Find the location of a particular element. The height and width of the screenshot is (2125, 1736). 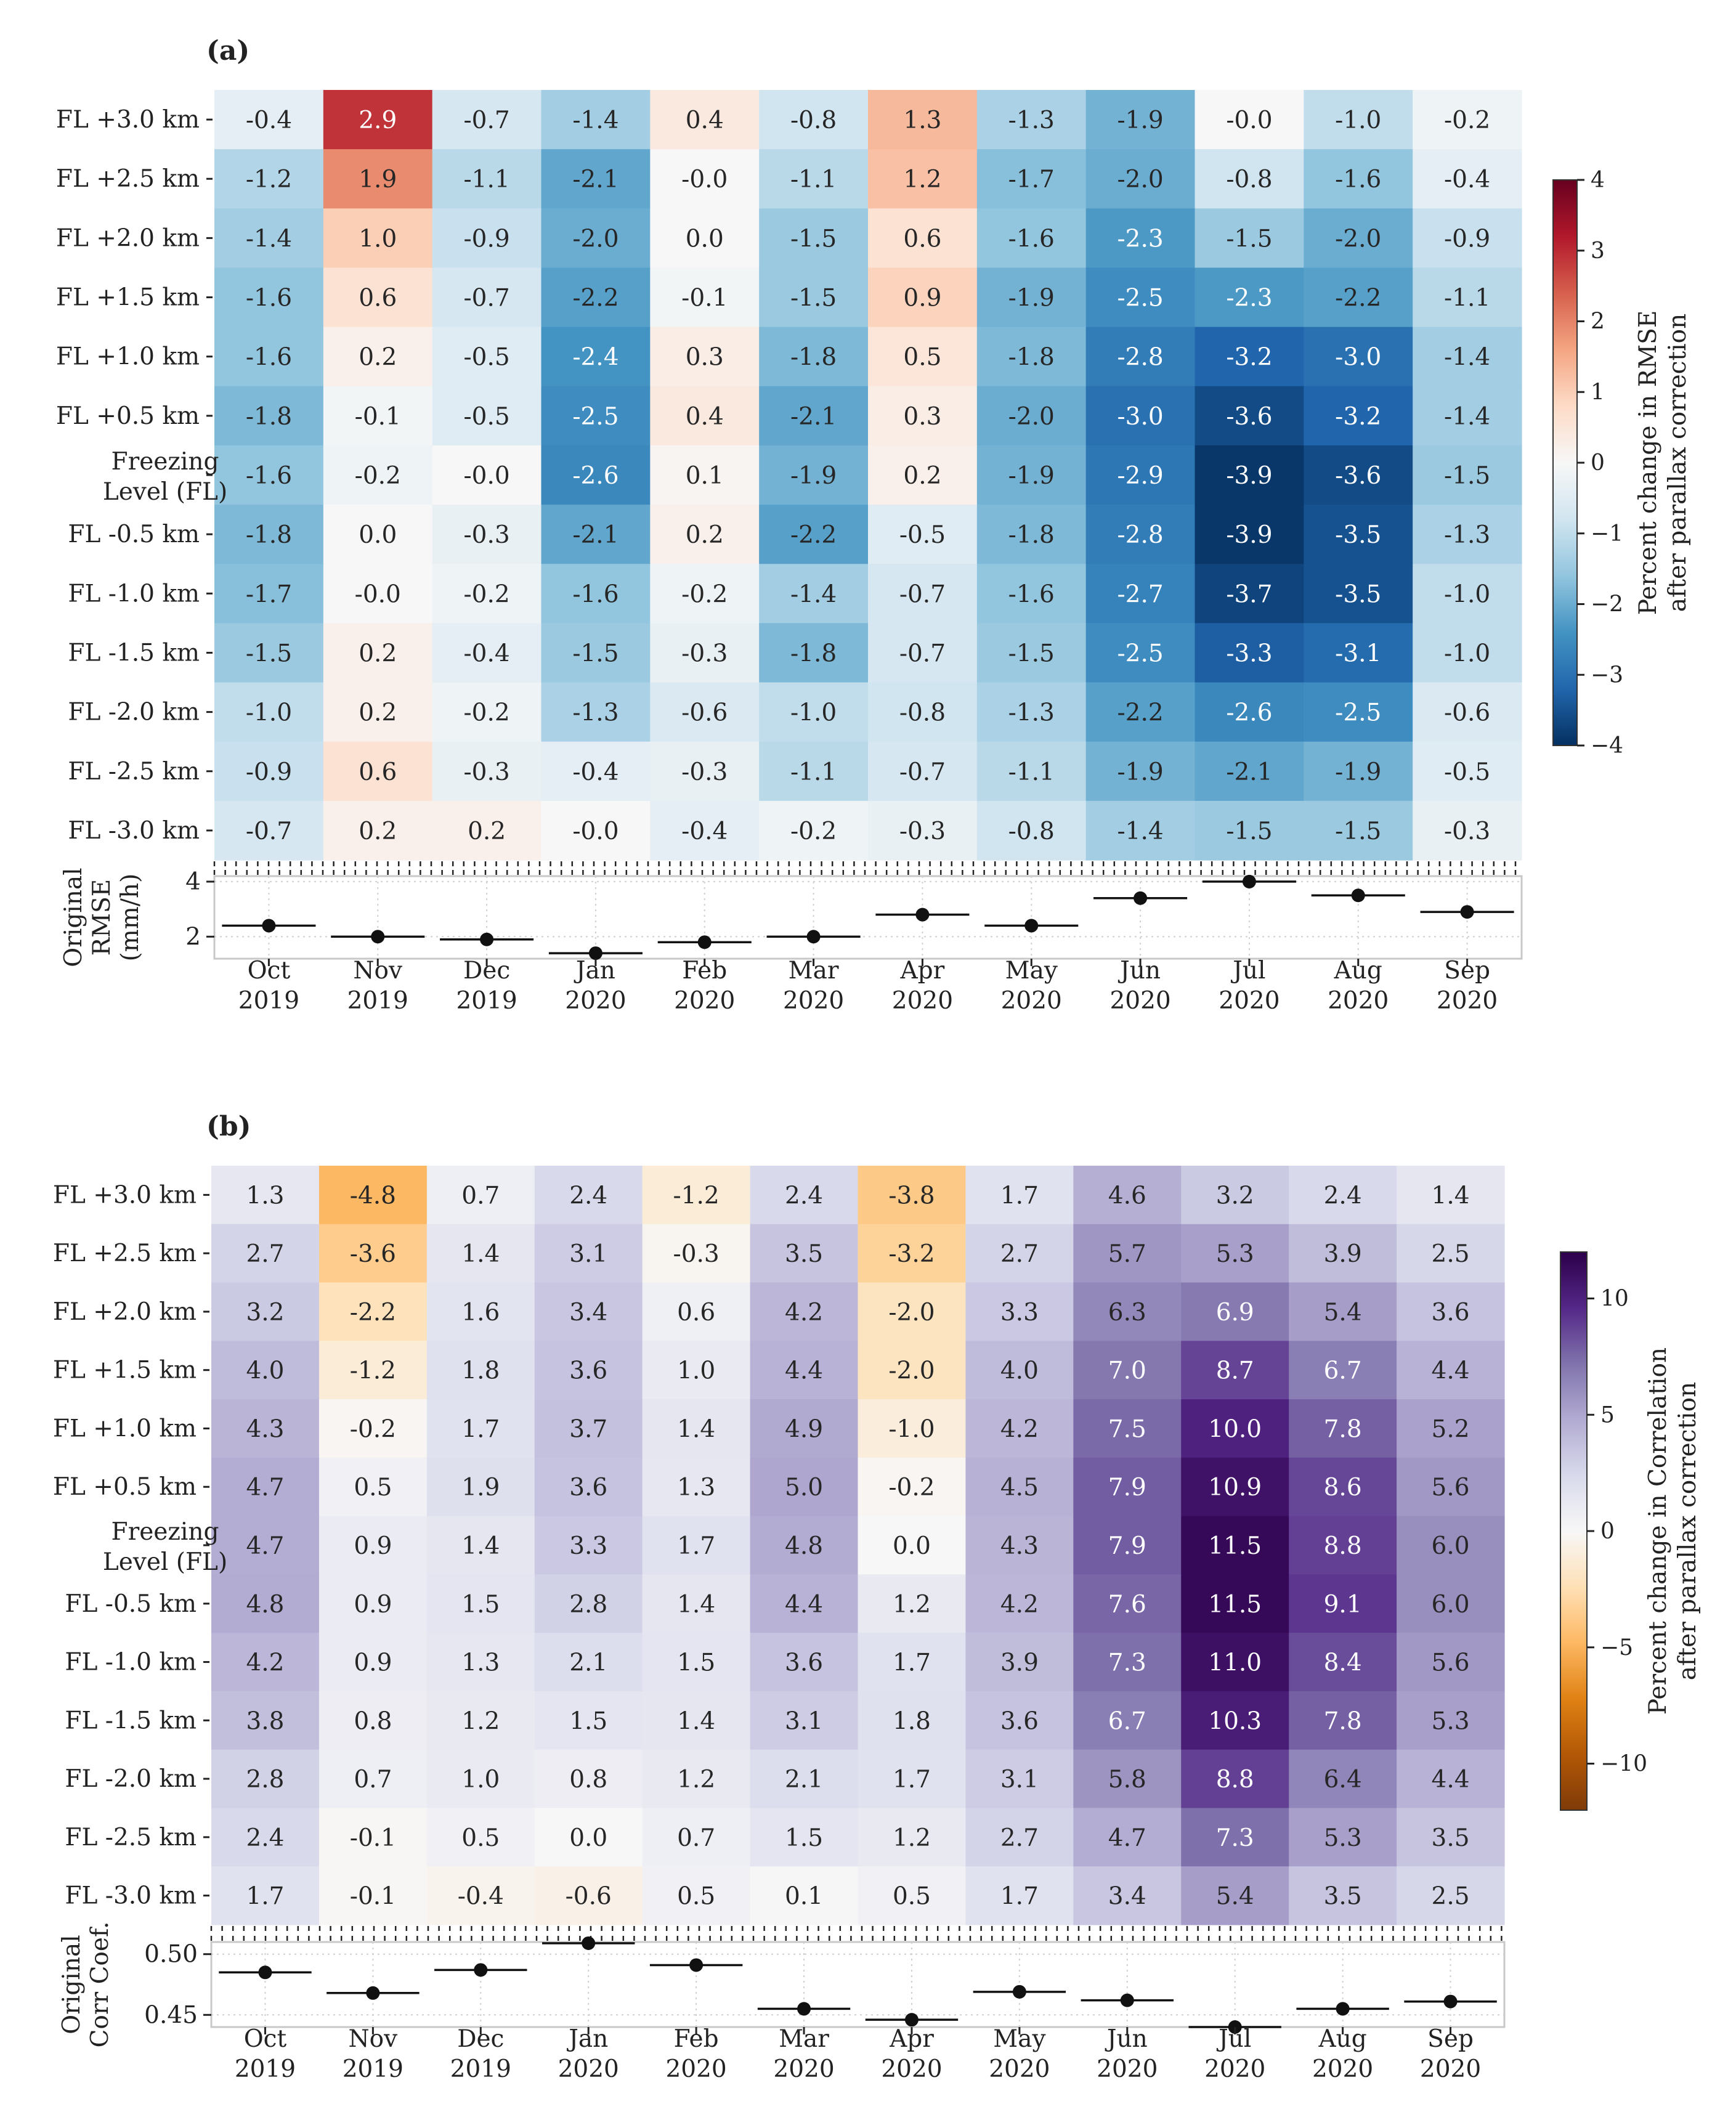

cell-value: 4.4 is located at coordinates (1451, 1371).